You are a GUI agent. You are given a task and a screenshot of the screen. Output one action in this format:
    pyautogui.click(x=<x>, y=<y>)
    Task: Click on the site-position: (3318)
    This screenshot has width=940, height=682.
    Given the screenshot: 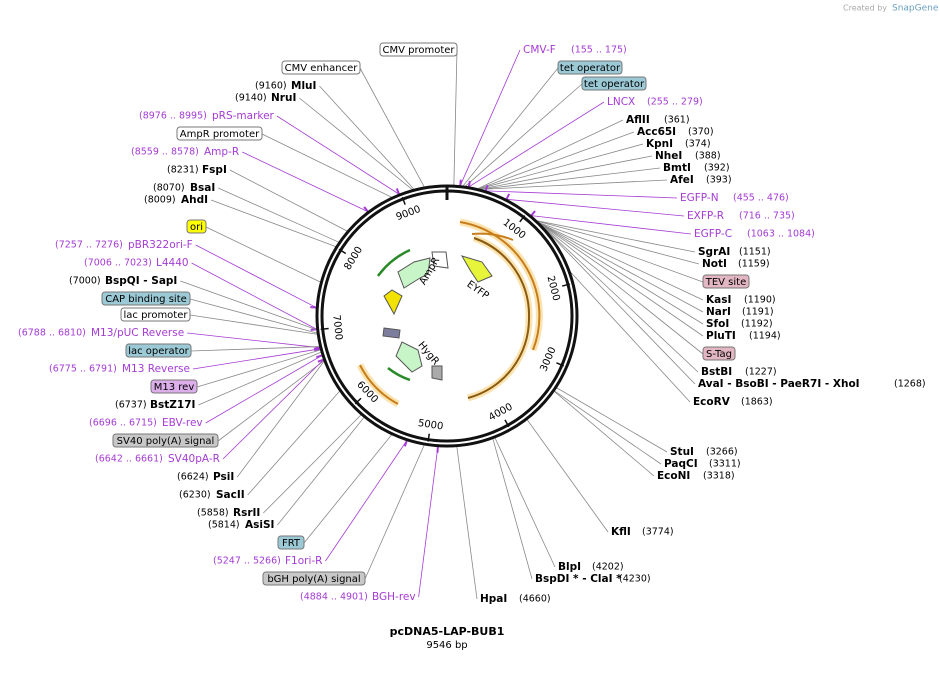 What is the action you would take?
    pyautogui.click(x=719, y=476)
    